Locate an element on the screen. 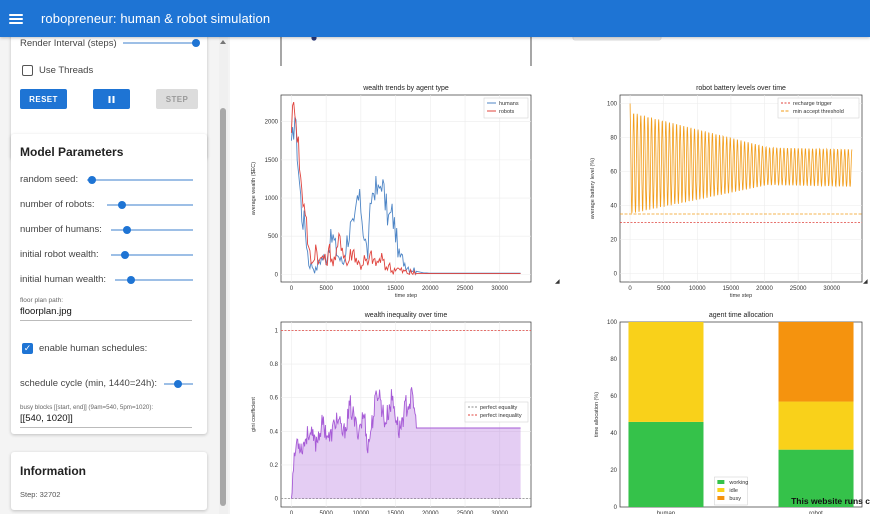 This screenshot has height=514, width=870. y-tick-label: 1 is located at coordinates (277, 331).